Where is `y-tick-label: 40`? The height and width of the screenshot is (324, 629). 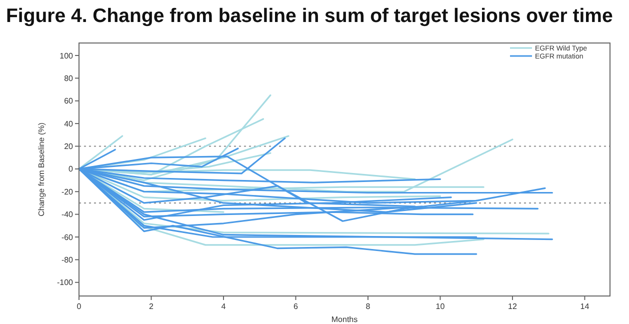 y-tick-label: 40 is located at coordinates (69, 123).